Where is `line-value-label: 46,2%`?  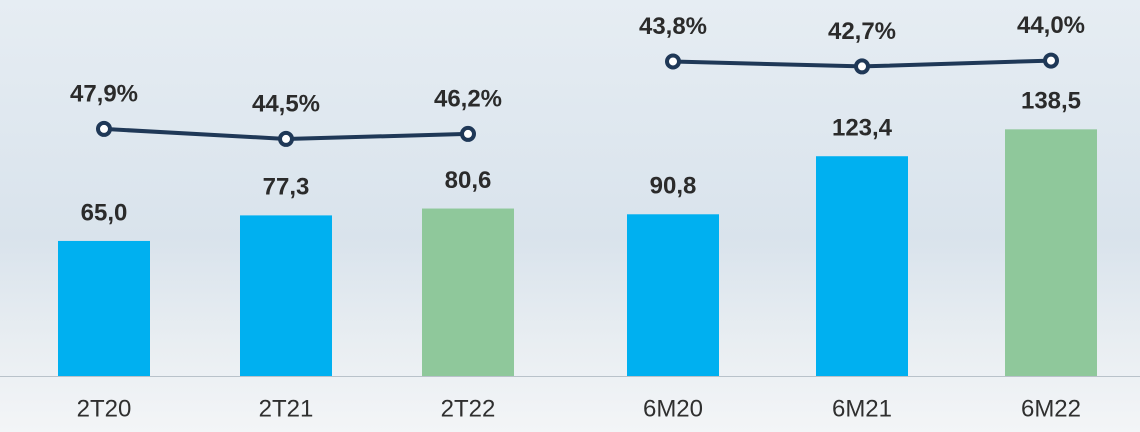 line-value-label: 46,2% is located at coordinates (468, 98).